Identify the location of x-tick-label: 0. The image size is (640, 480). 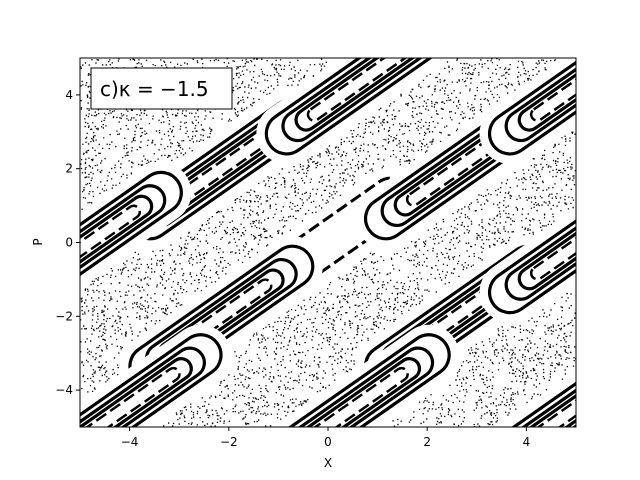
(328, 442).